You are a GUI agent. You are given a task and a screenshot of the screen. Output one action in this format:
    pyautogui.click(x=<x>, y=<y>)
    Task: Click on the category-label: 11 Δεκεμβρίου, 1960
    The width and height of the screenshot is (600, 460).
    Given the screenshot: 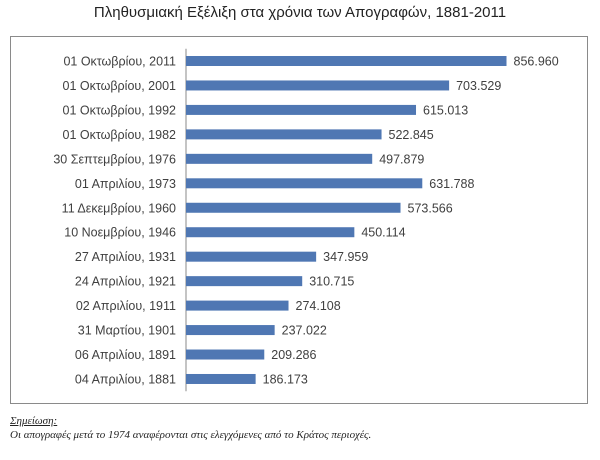 What is the action you would take?
    pyautogui.click(x=119, y=208)
    